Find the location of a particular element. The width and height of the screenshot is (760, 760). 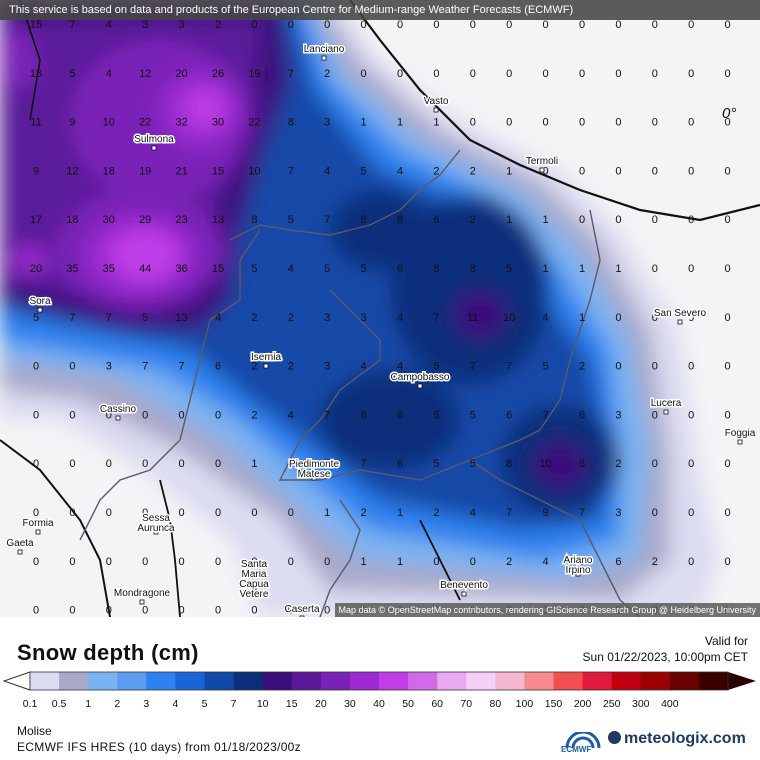

grid-value: 22 is located at coordinates (145, 123).